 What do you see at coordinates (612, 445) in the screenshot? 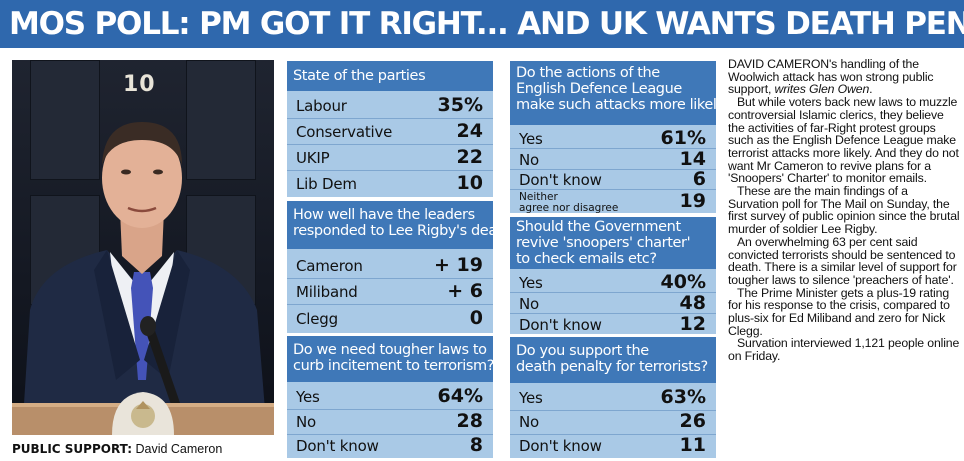
I see `poll-row: Don't know 11` at bounding box center [612, 445].